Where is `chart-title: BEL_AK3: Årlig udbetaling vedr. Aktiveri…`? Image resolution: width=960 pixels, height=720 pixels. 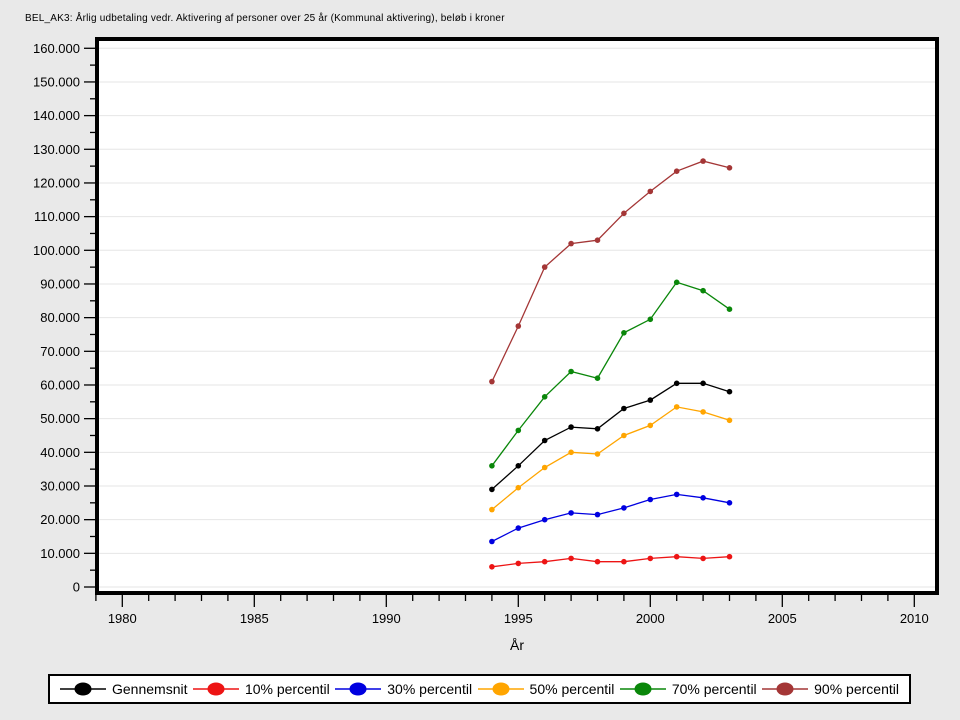 chart-title: BEL_AK3: Årlig udbetaling vedr. Aktiveri… is located at coordinates (265, 18).